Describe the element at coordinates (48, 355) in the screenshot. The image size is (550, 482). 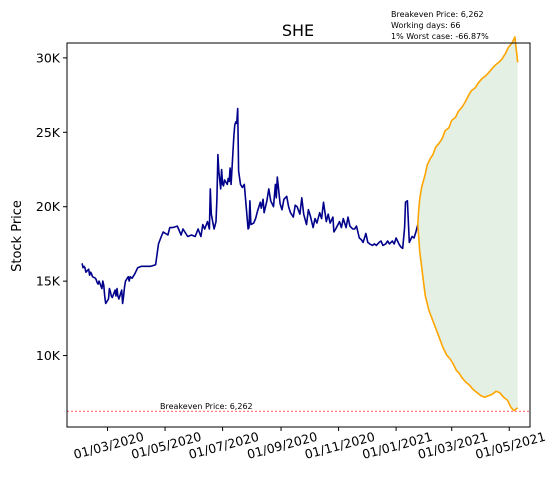
I see `y-tick-label: 10K` at that location.